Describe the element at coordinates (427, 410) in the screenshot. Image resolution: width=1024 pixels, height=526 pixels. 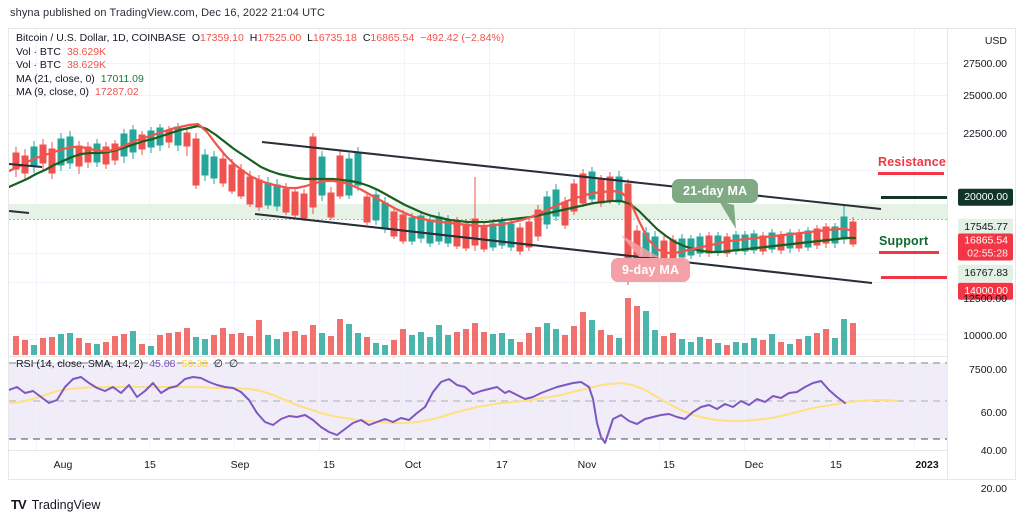
I see `rsi-line` at that location.